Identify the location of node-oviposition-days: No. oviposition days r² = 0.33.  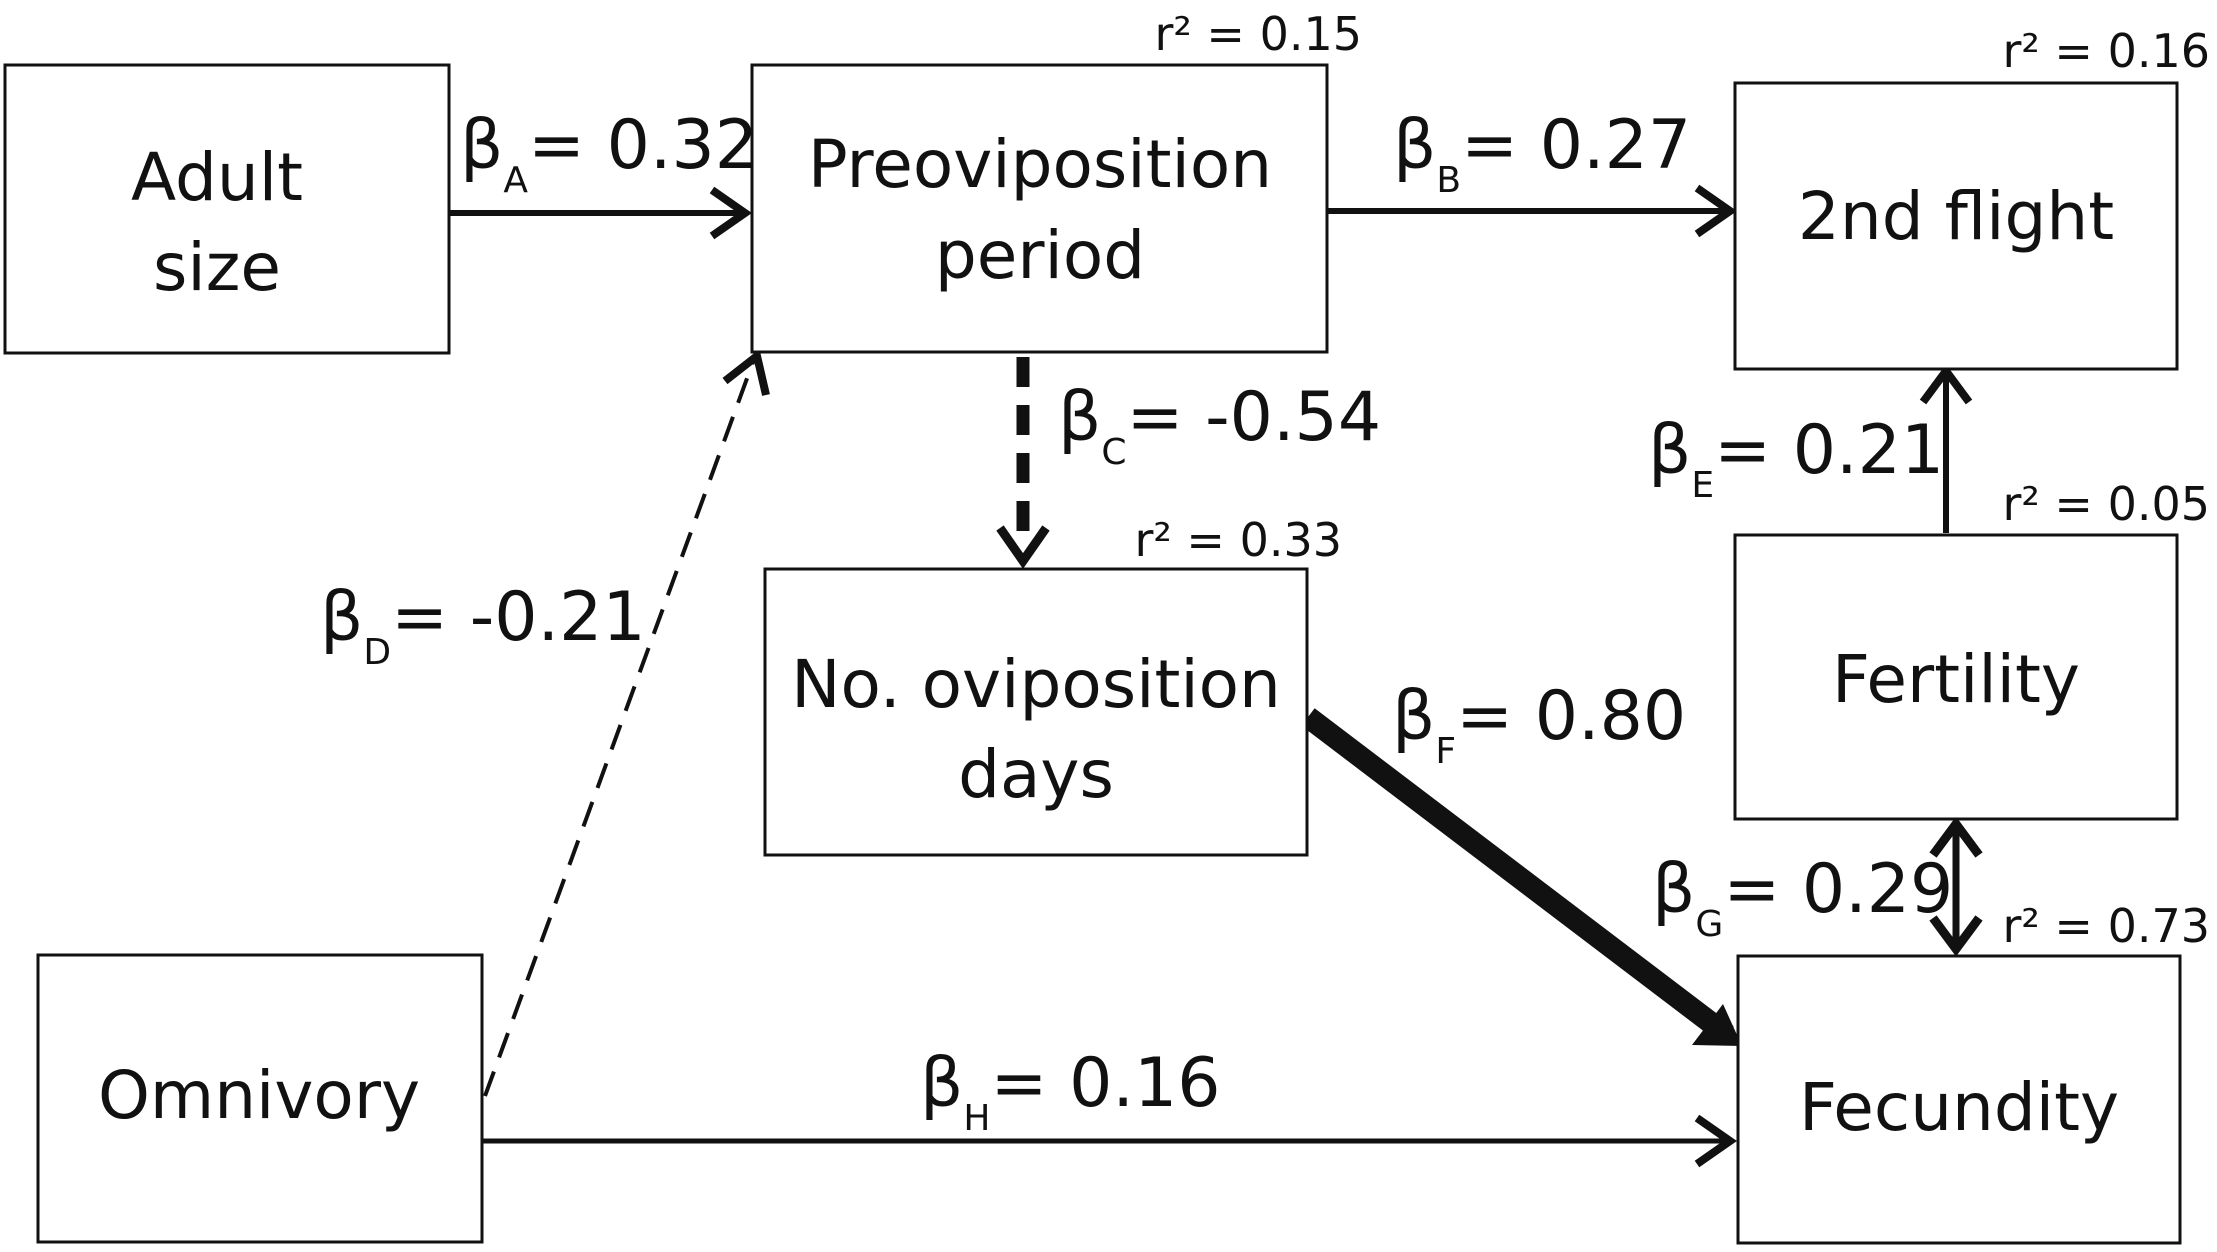
(1052, 685).